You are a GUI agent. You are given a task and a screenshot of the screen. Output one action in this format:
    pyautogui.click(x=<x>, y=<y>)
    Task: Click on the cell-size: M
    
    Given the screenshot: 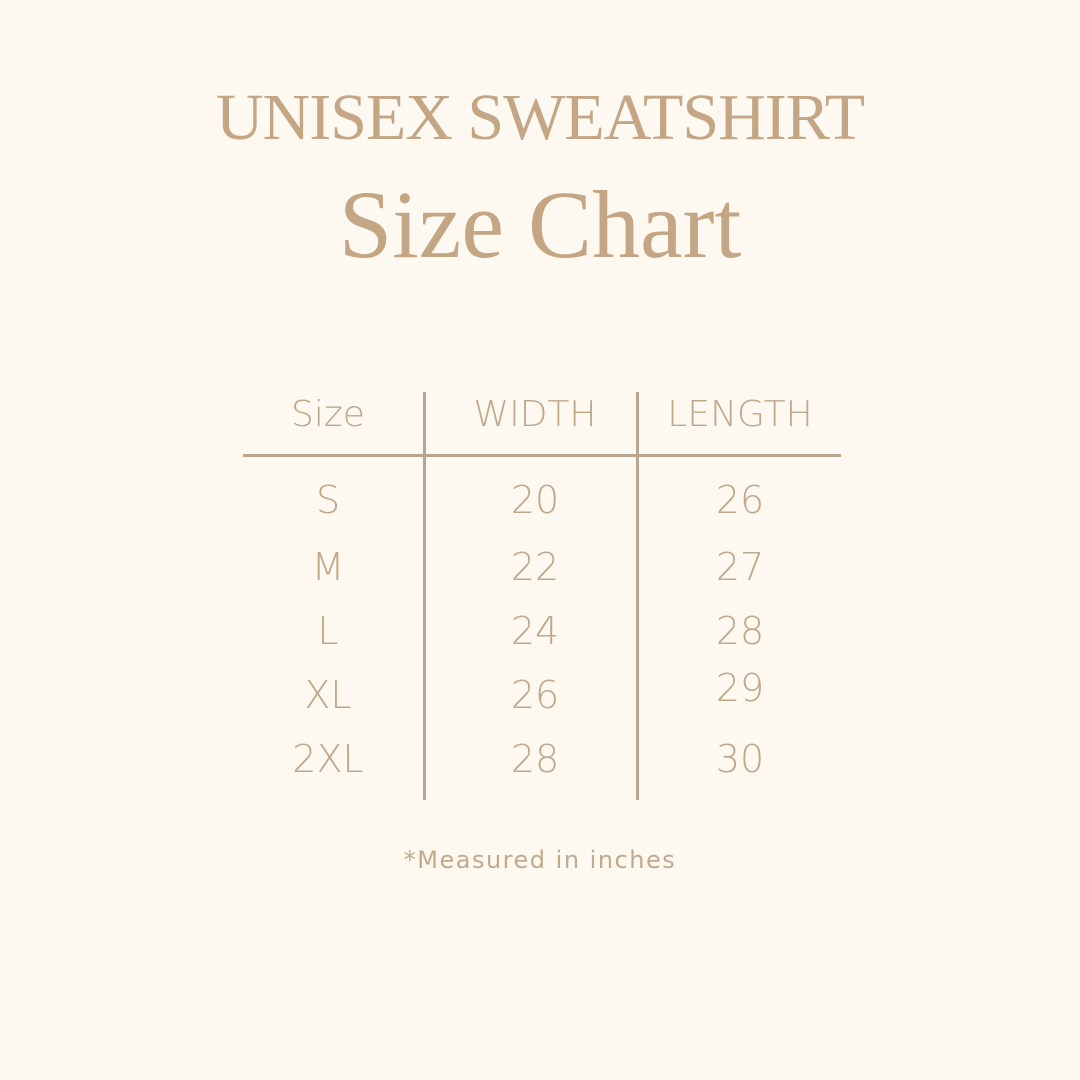 What is the action you would take?
    pyautogui.click(x=328, y=567)
    